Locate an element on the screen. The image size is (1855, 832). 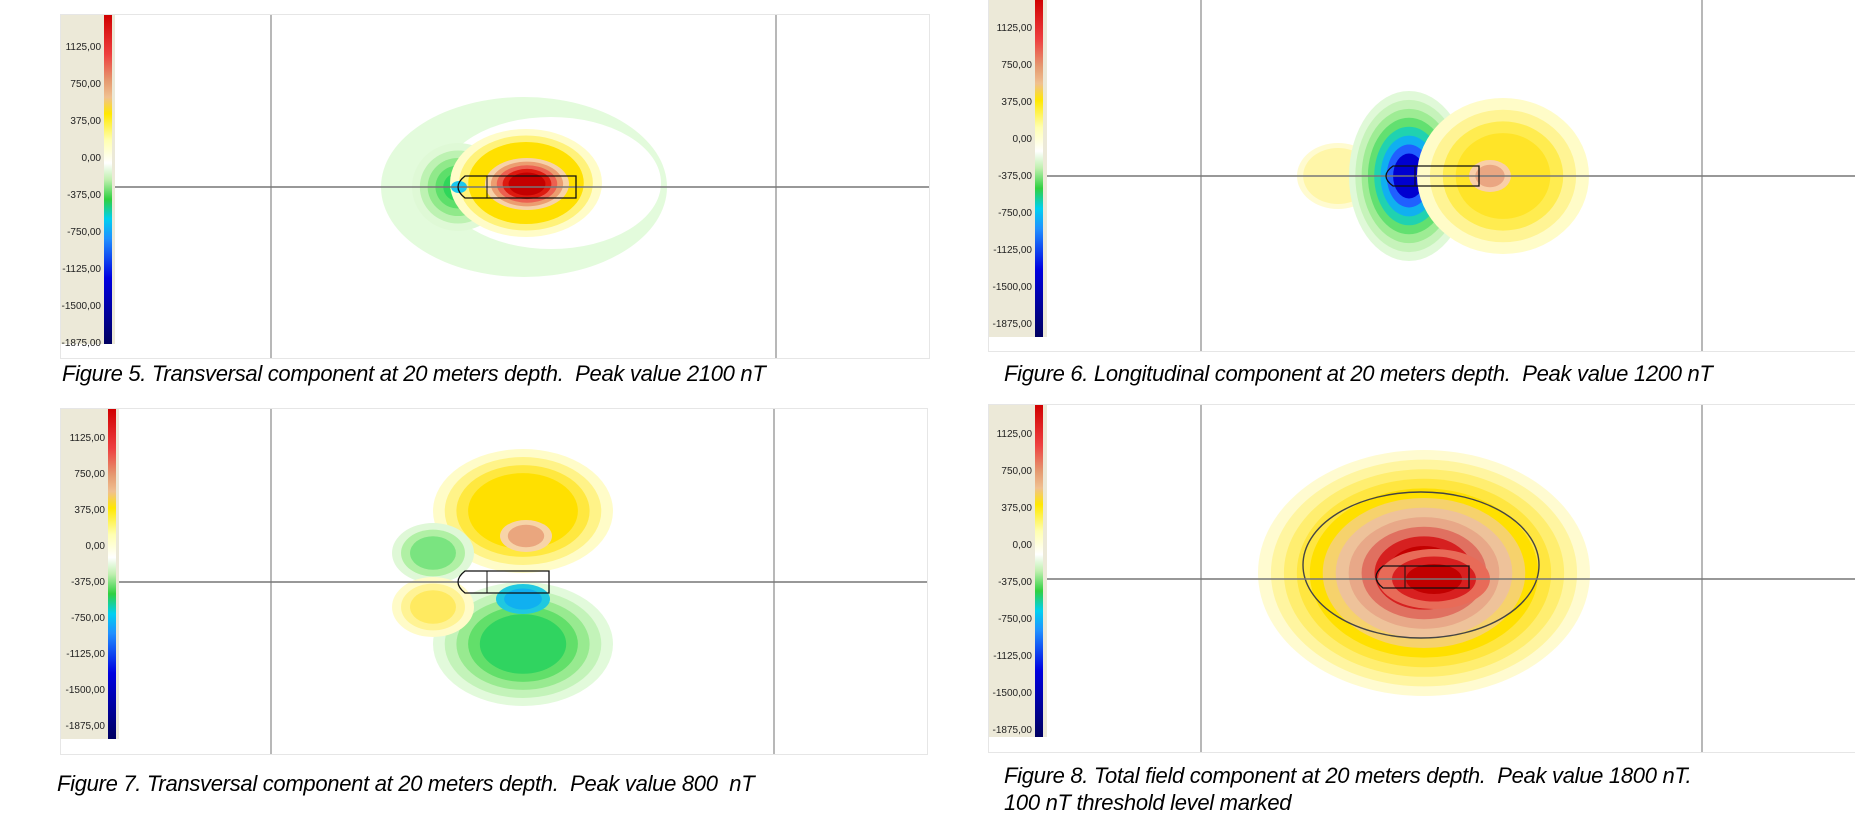
positive-peak is located at coordinates (526, 536).